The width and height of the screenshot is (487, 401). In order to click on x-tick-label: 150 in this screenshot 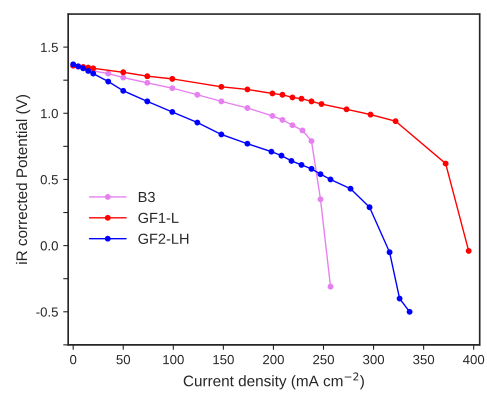, I will do `click(223, 359)`.